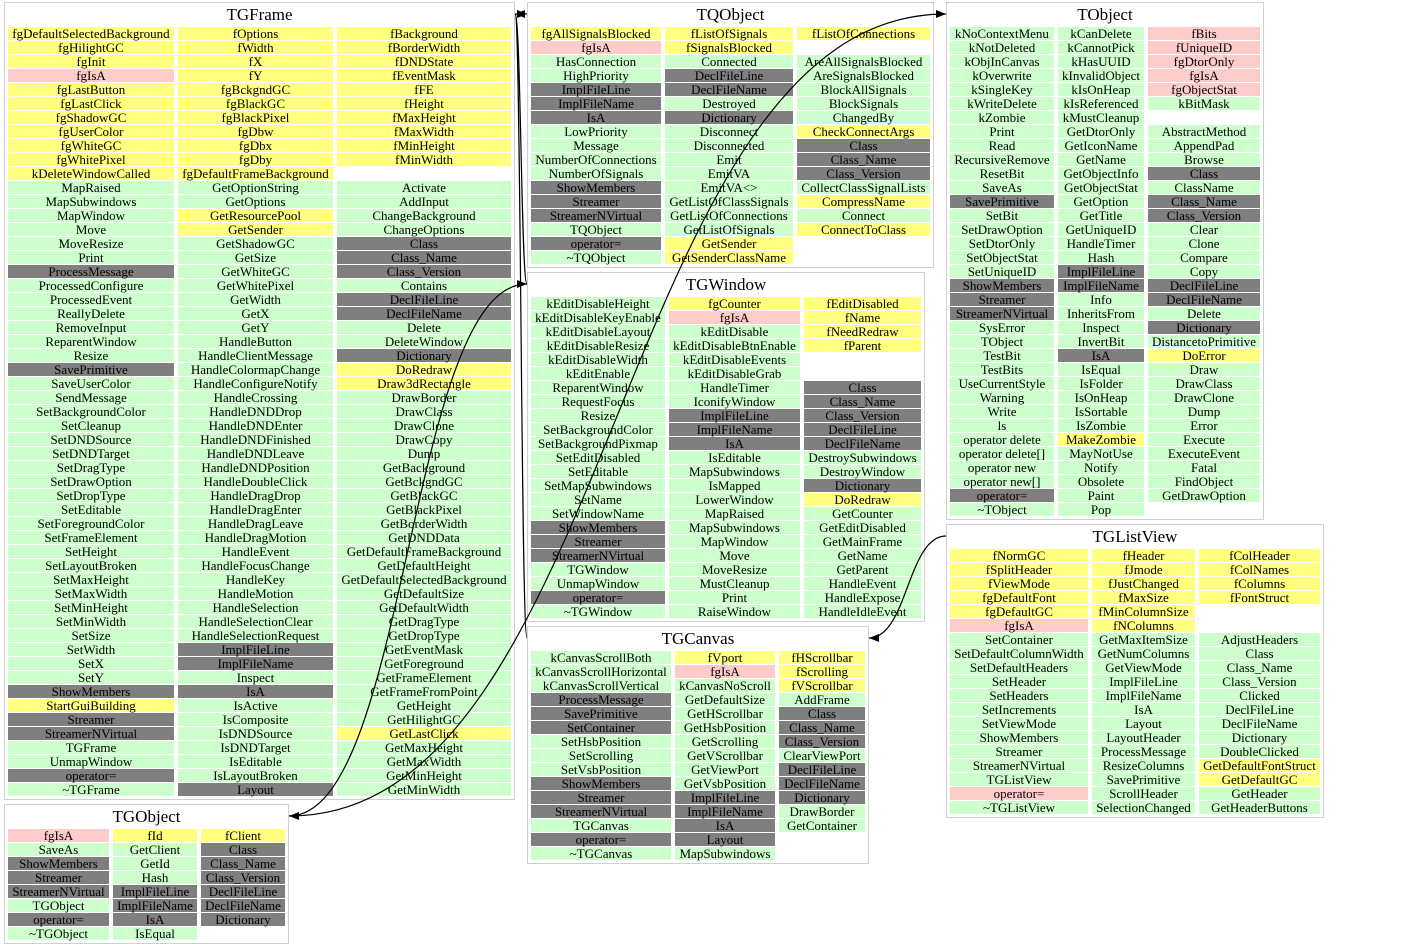 The height and width of the screenshot is (944, 1413). Describe the element at coordinates (424, 160) in the screenshot. I see `member-cell: fMinWidth` at that location.